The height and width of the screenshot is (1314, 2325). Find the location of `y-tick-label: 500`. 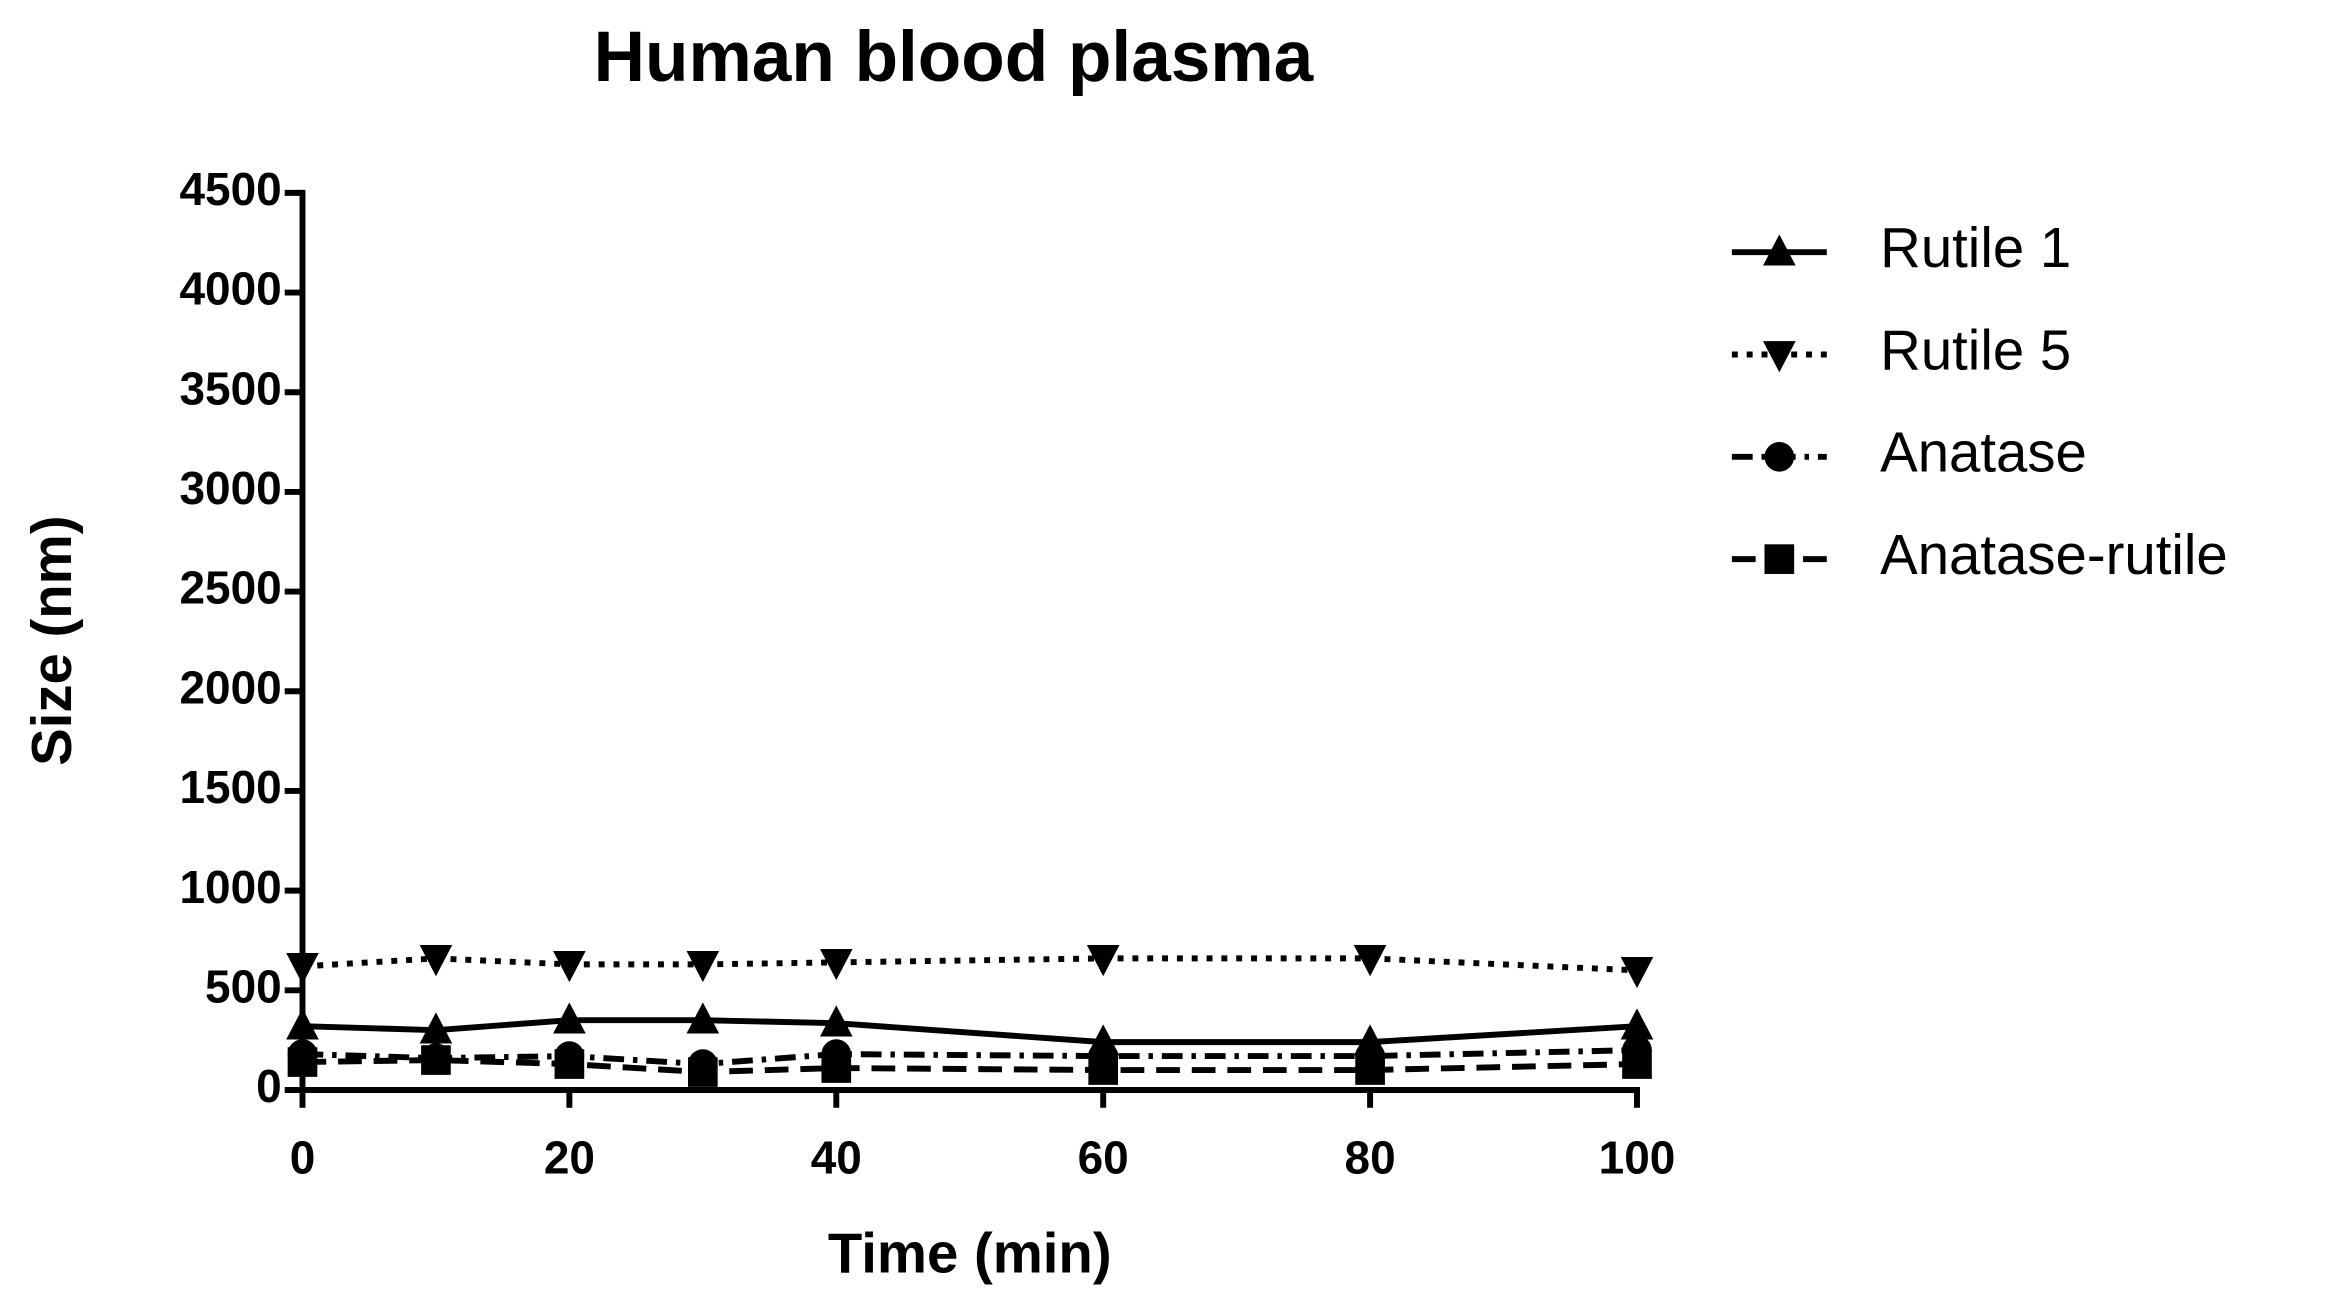

y-tick-label: 500 is located at coordinates (243, 986).